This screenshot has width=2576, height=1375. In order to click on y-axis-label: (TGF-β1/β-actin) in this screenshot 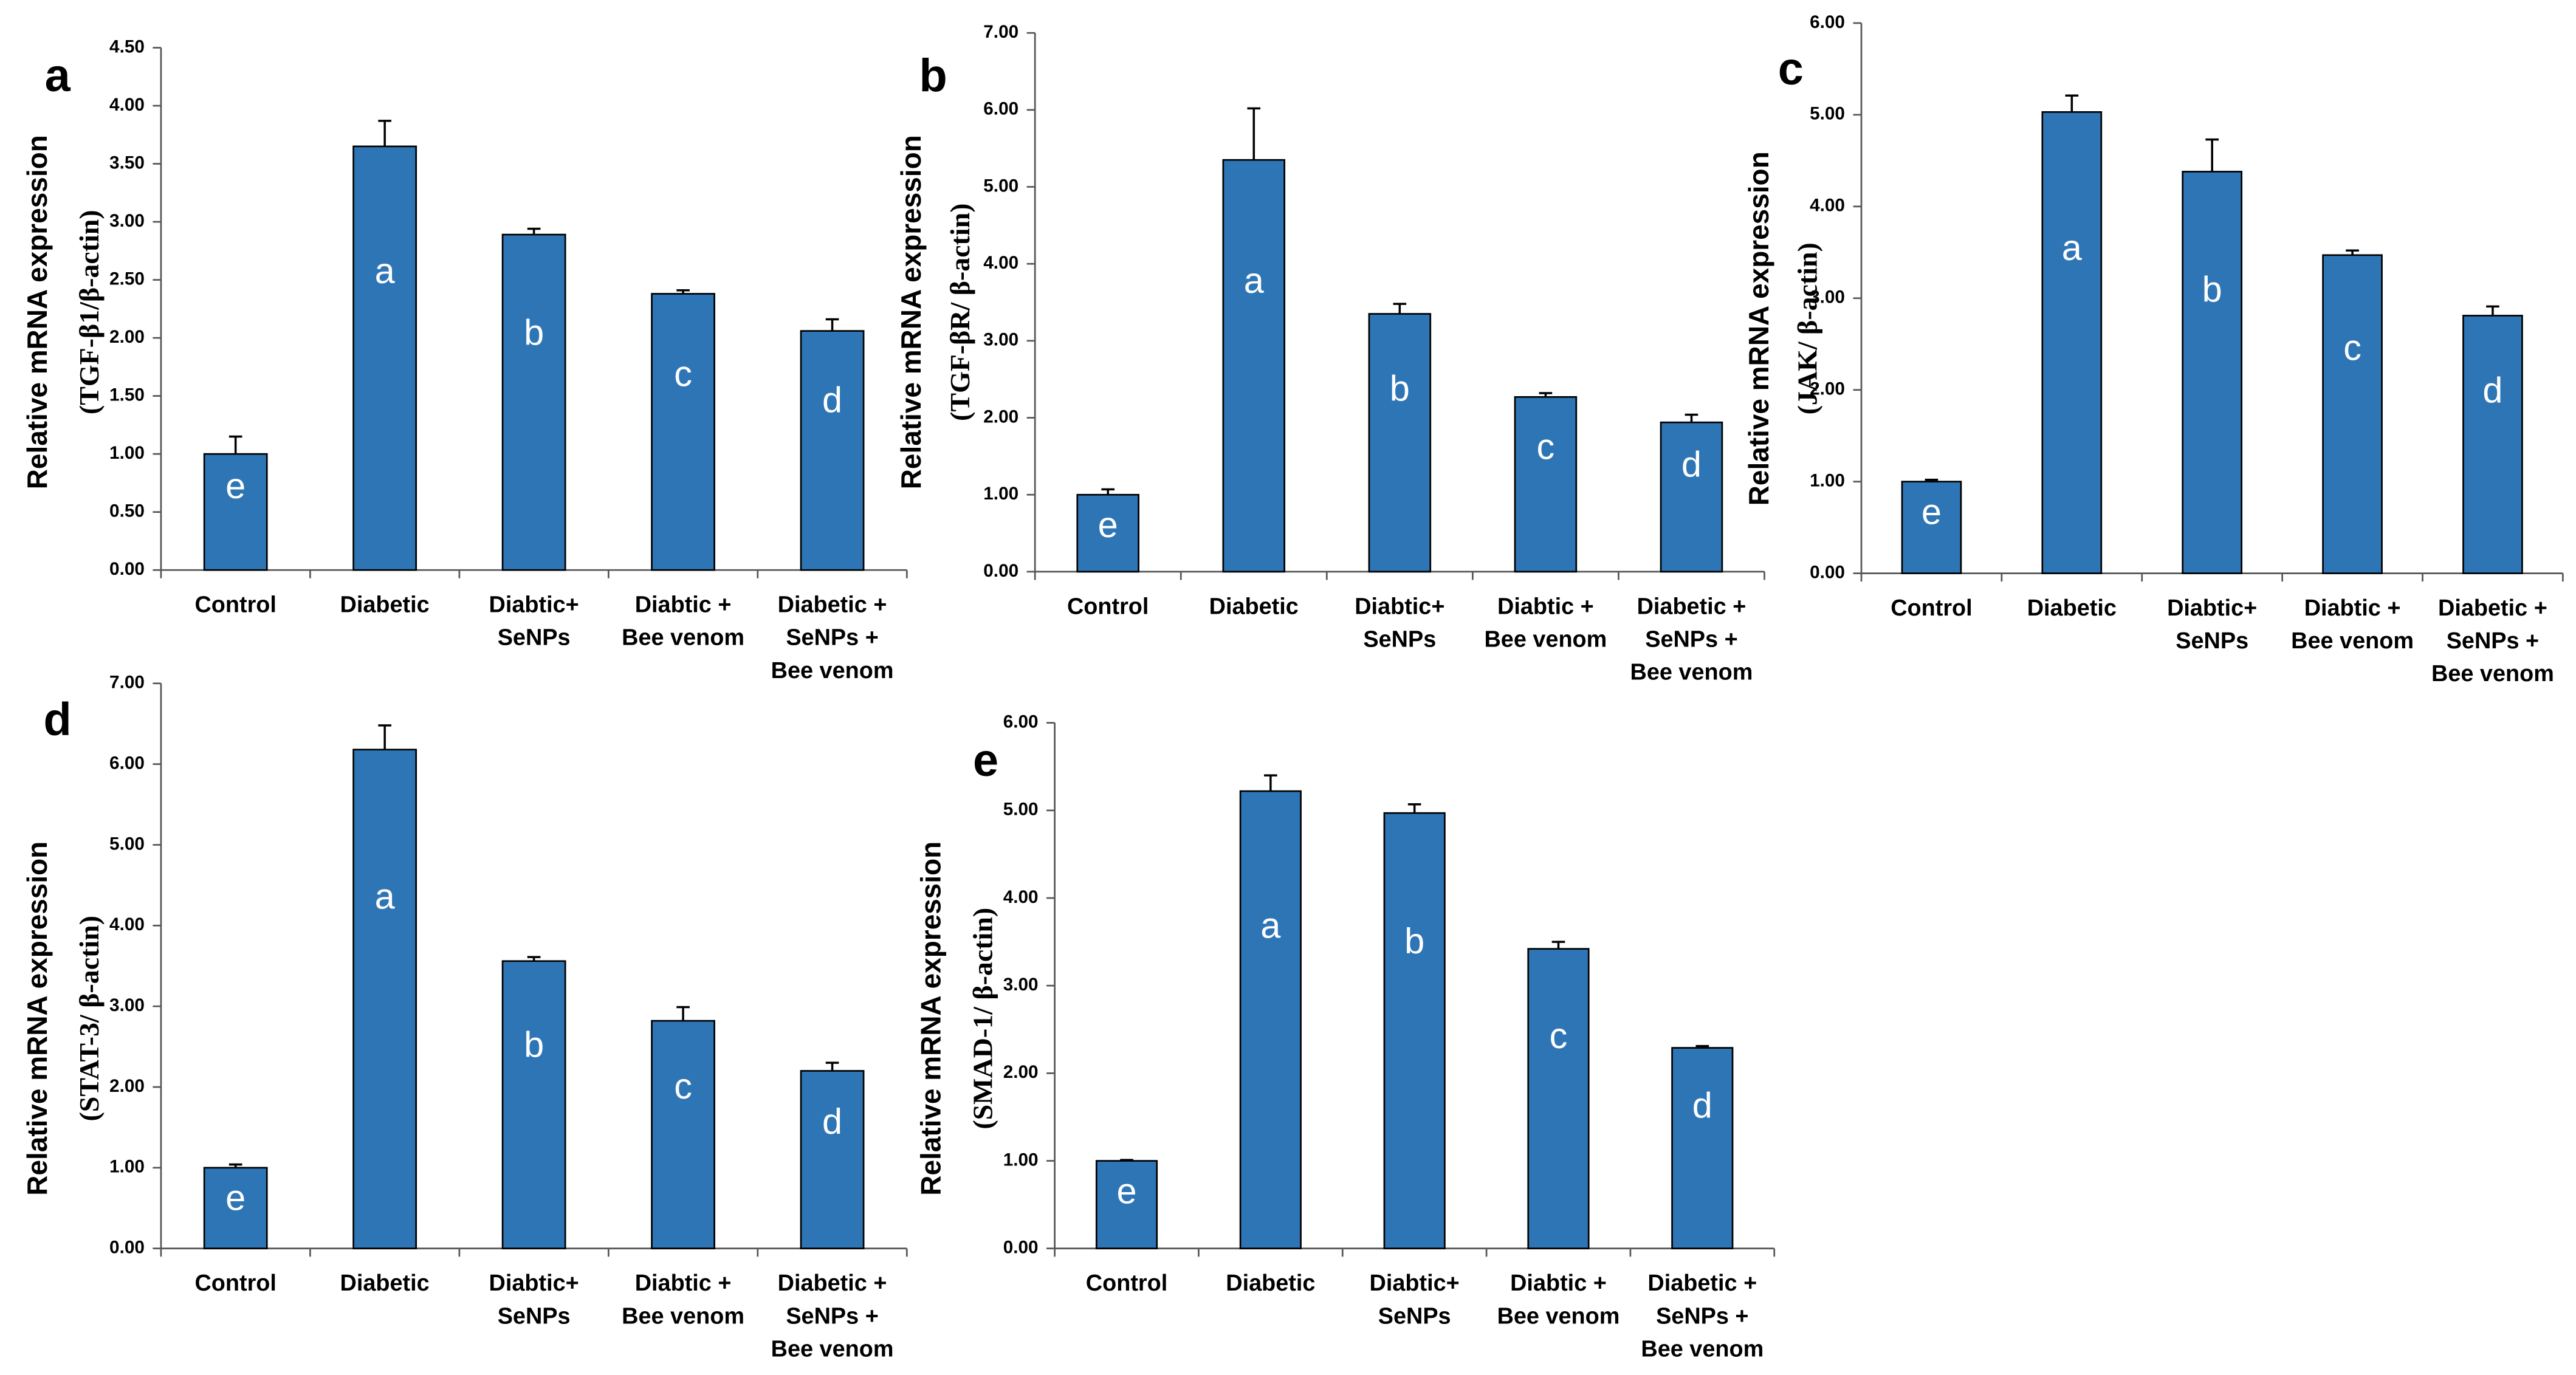, I will do `click(89, 312)`.